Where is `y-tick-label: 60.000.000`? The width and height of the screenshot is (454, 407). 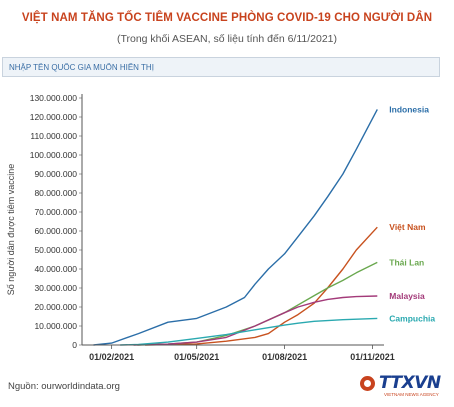
y-tick-label: 60.000.000 is located at coordinates (55, 231).